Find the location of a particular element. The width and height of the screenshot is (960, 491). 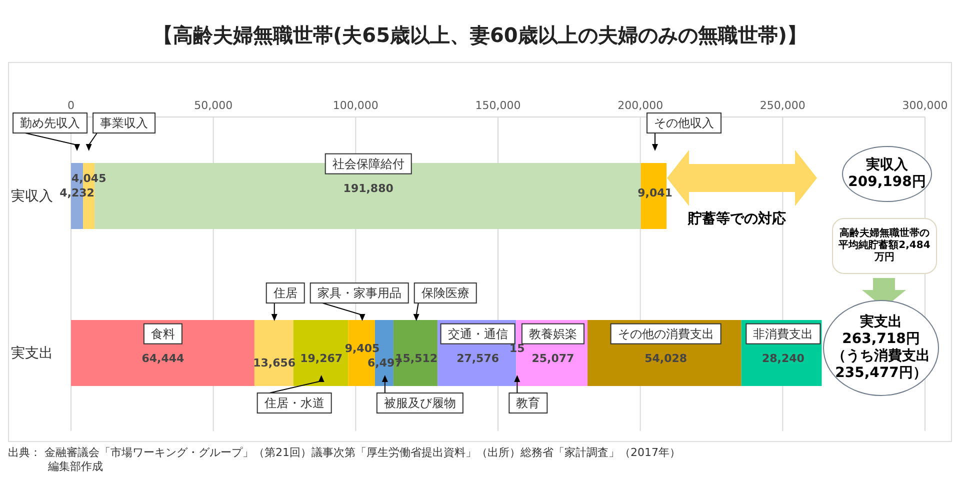

annotation: 実収入209,198円 is located at coordinates (887, 174).